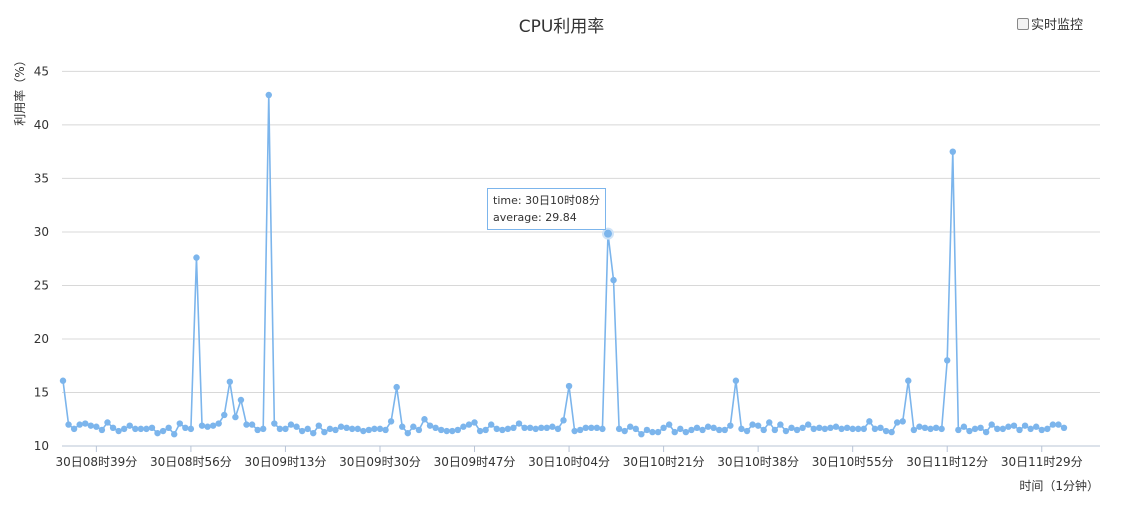  What do you see at coordinates (561, 27) in the screenshot?
I see `chart-title: CPU利用率` at bounding box center [561, 27].